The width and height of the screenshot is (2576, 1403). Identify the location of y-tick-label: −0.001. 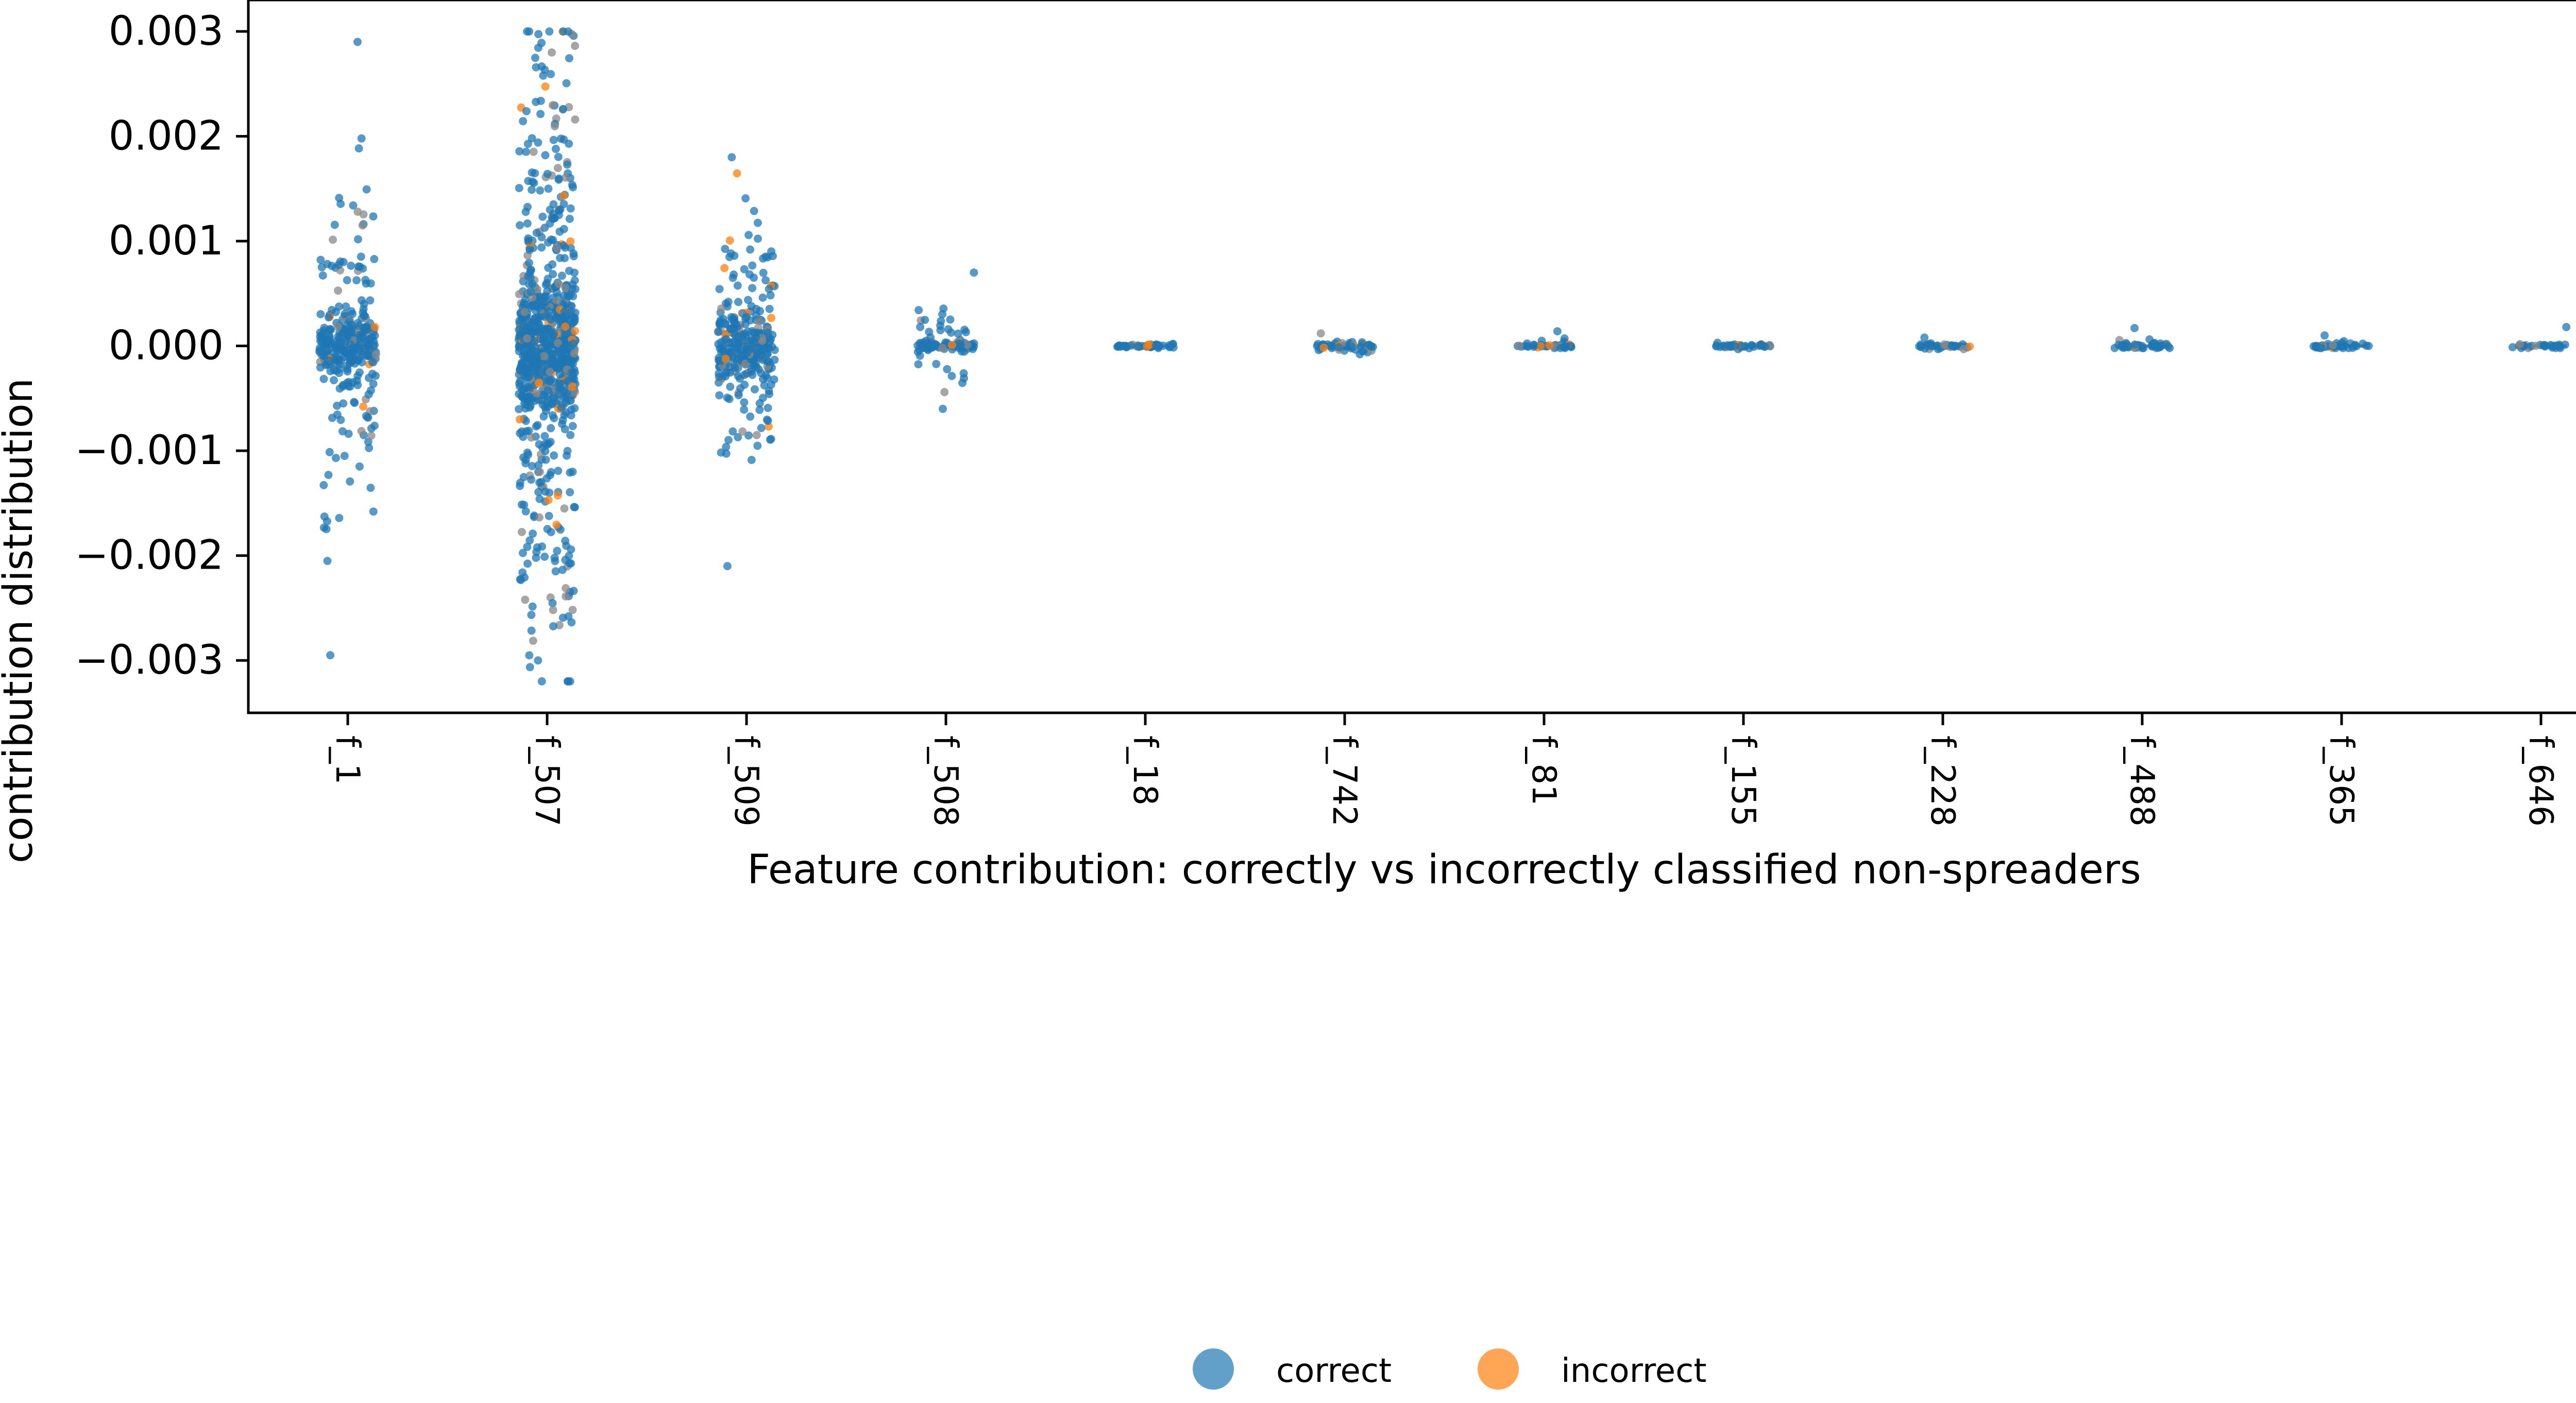
(149, 450).